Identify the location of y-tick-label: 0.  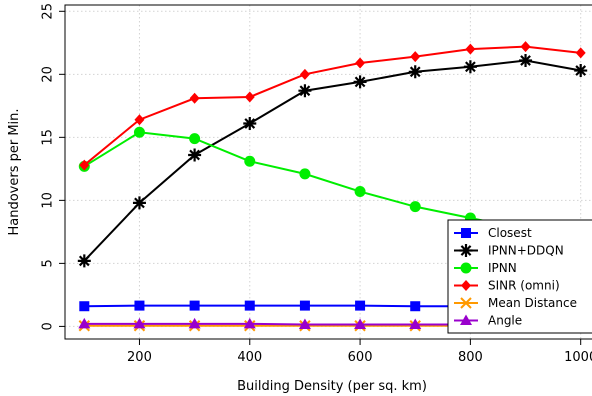
(48, 326).